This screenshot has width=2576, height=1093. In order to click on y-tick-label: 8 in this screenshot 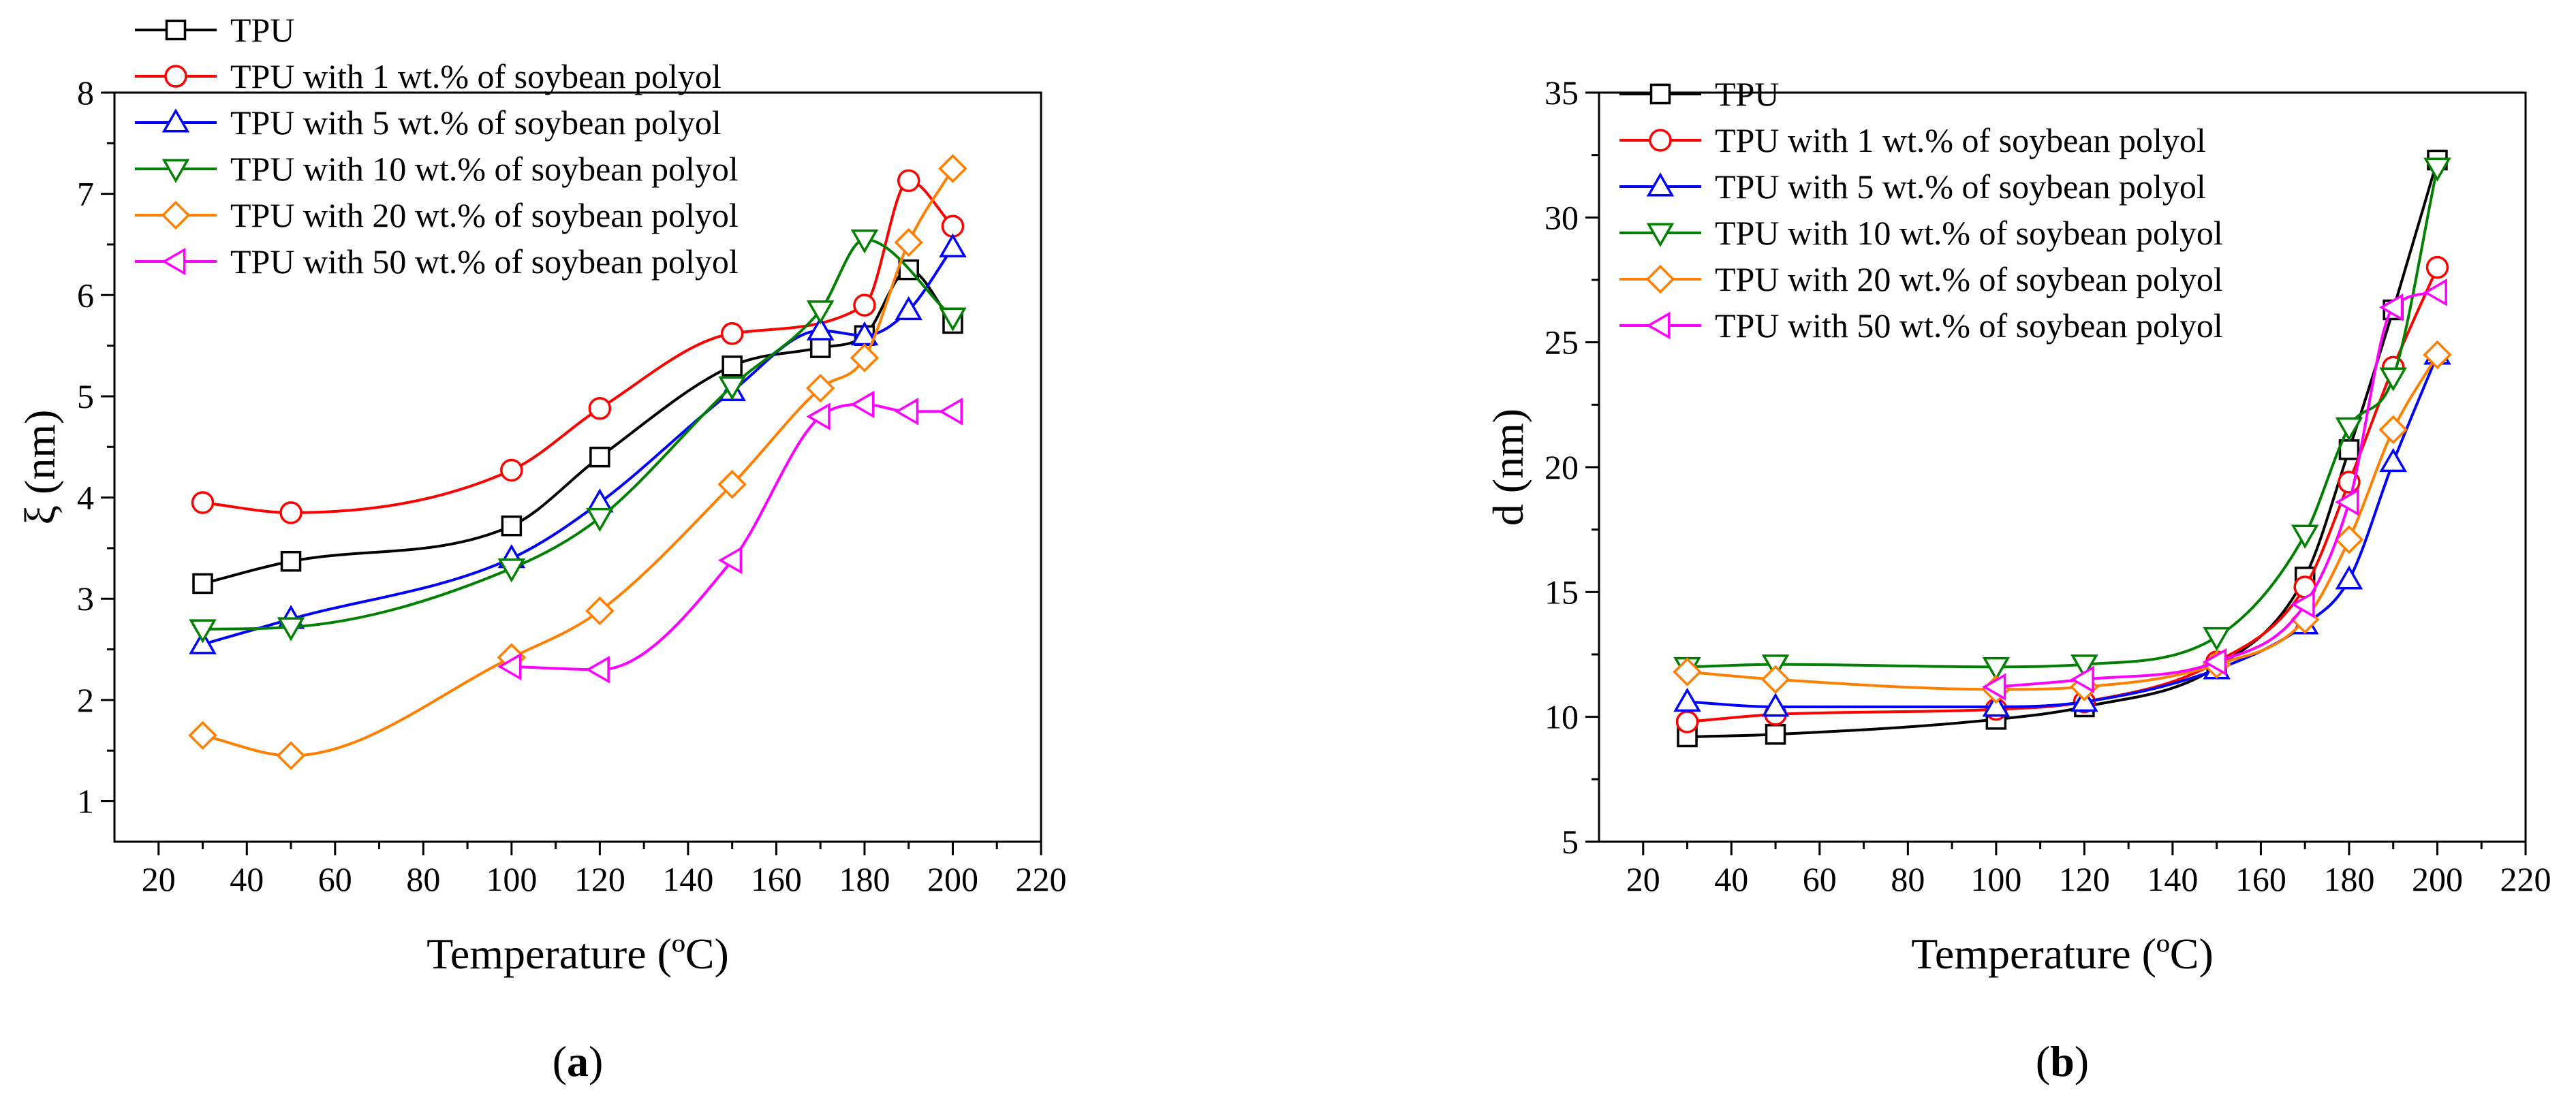, I will do `click(85, 93)`.